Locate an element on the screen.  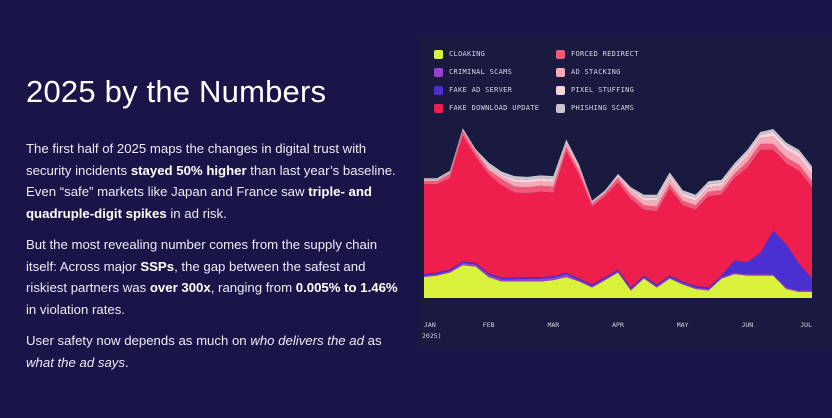
x-axis: JAN FEB MAR APR MAY JUN JUL 2025) is located at coordinates (617, 330).